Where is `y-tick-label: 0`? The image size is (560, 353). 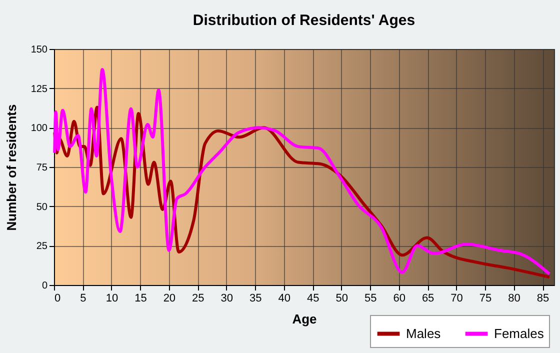
y-tick-label: 0 is located at coordinates (45, 286).